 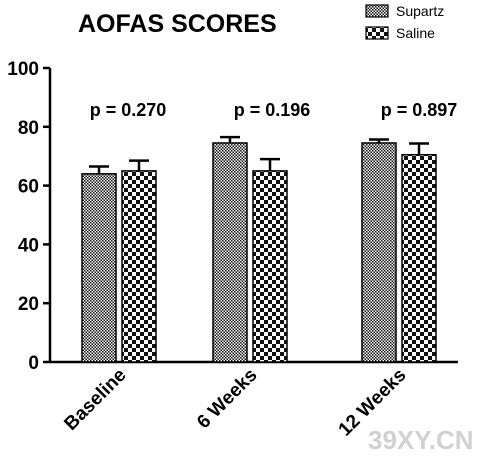 What do you see at coordinates (128, 110) in the screenshot?
I see `p-value-label: p = 0.270` at bounding box center [128, 110].